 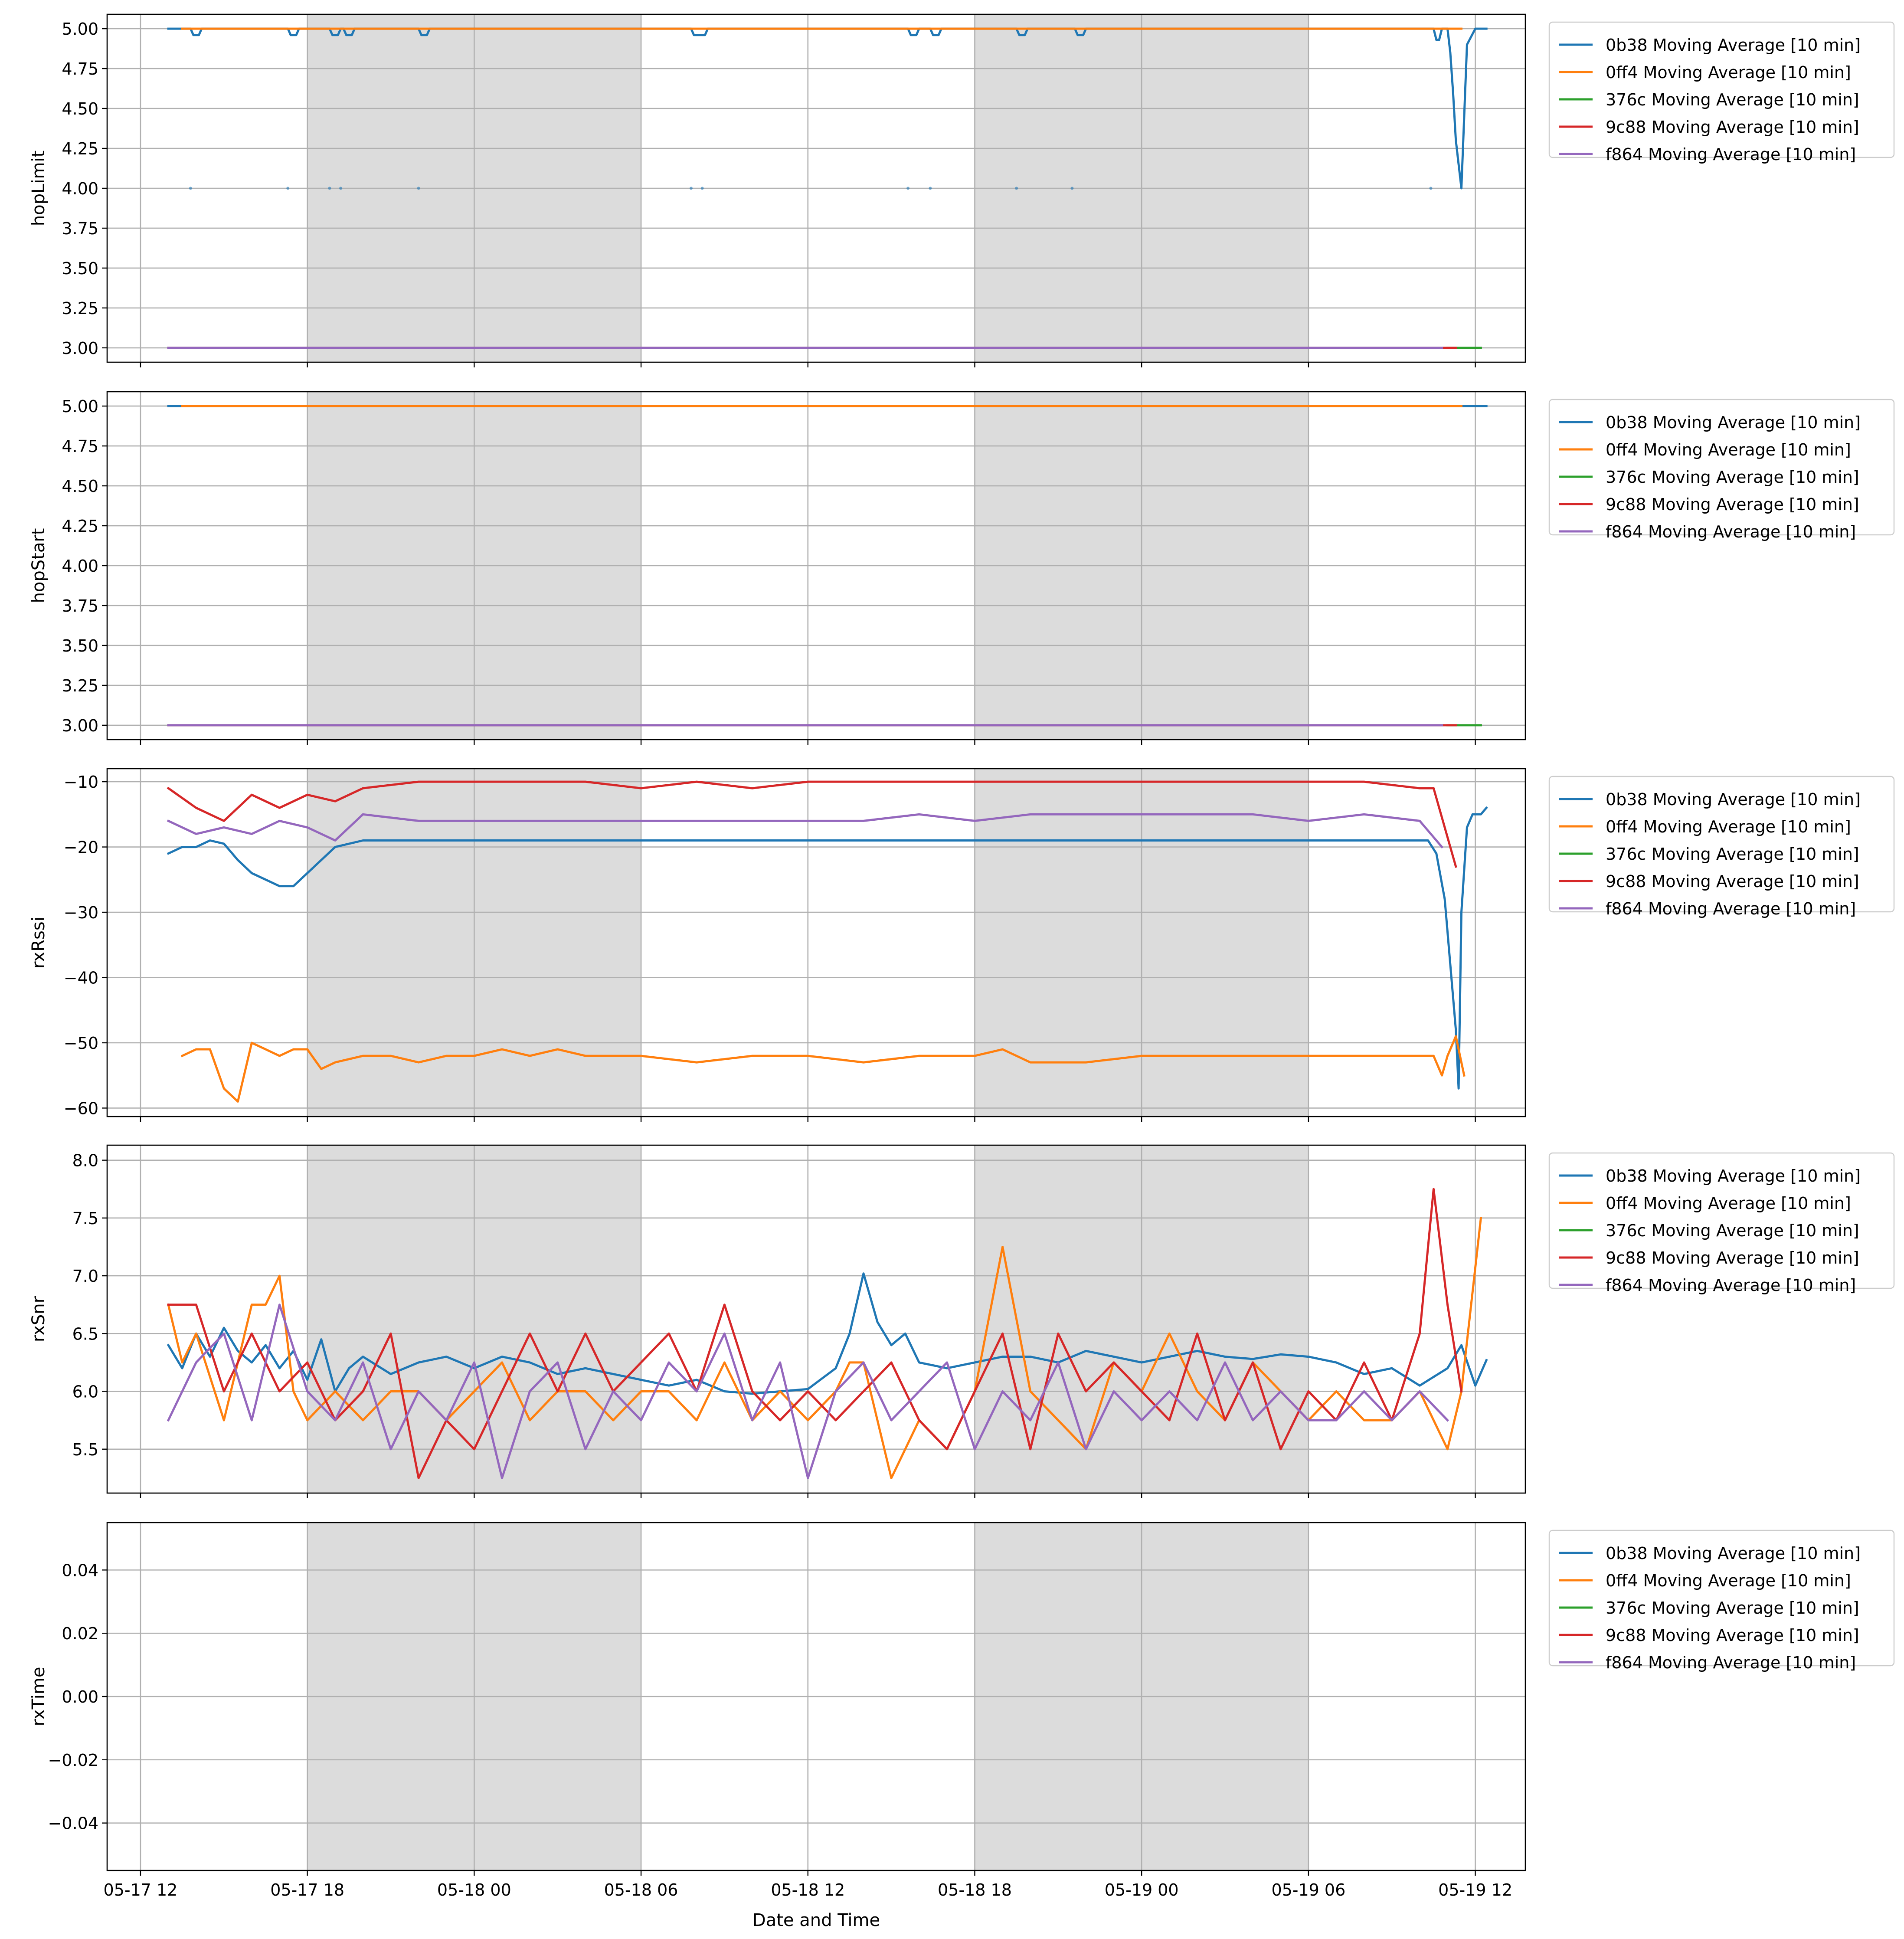 I want to click on y-tick-label: 6.5, so click(x=85, y=1333).